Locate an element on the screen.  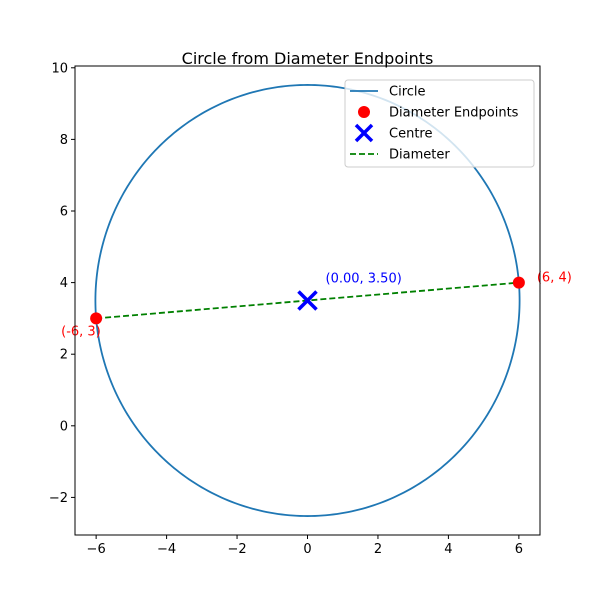
legend-items: Circle Diameter Endpoints Centre Diameter is located at coordinates (434, 124).